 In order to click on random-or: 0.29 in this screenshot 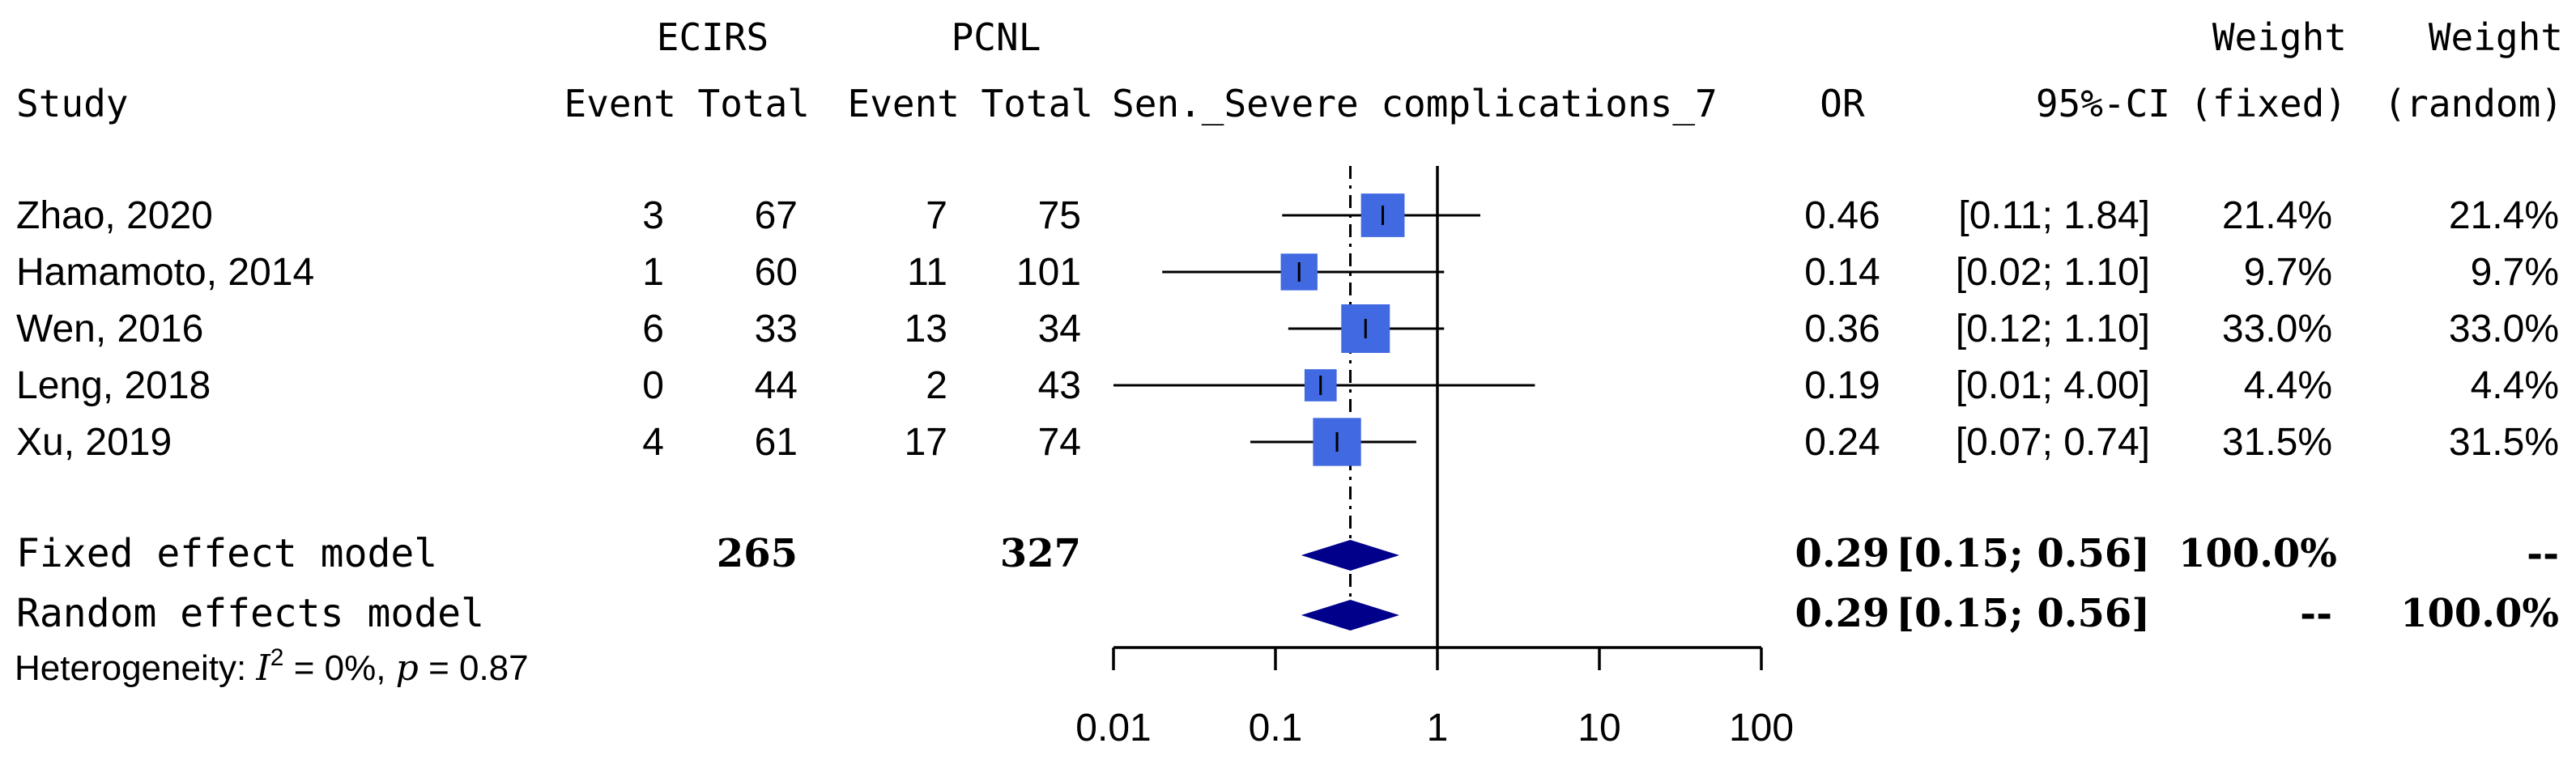, I will do `click(1842, 613)`.